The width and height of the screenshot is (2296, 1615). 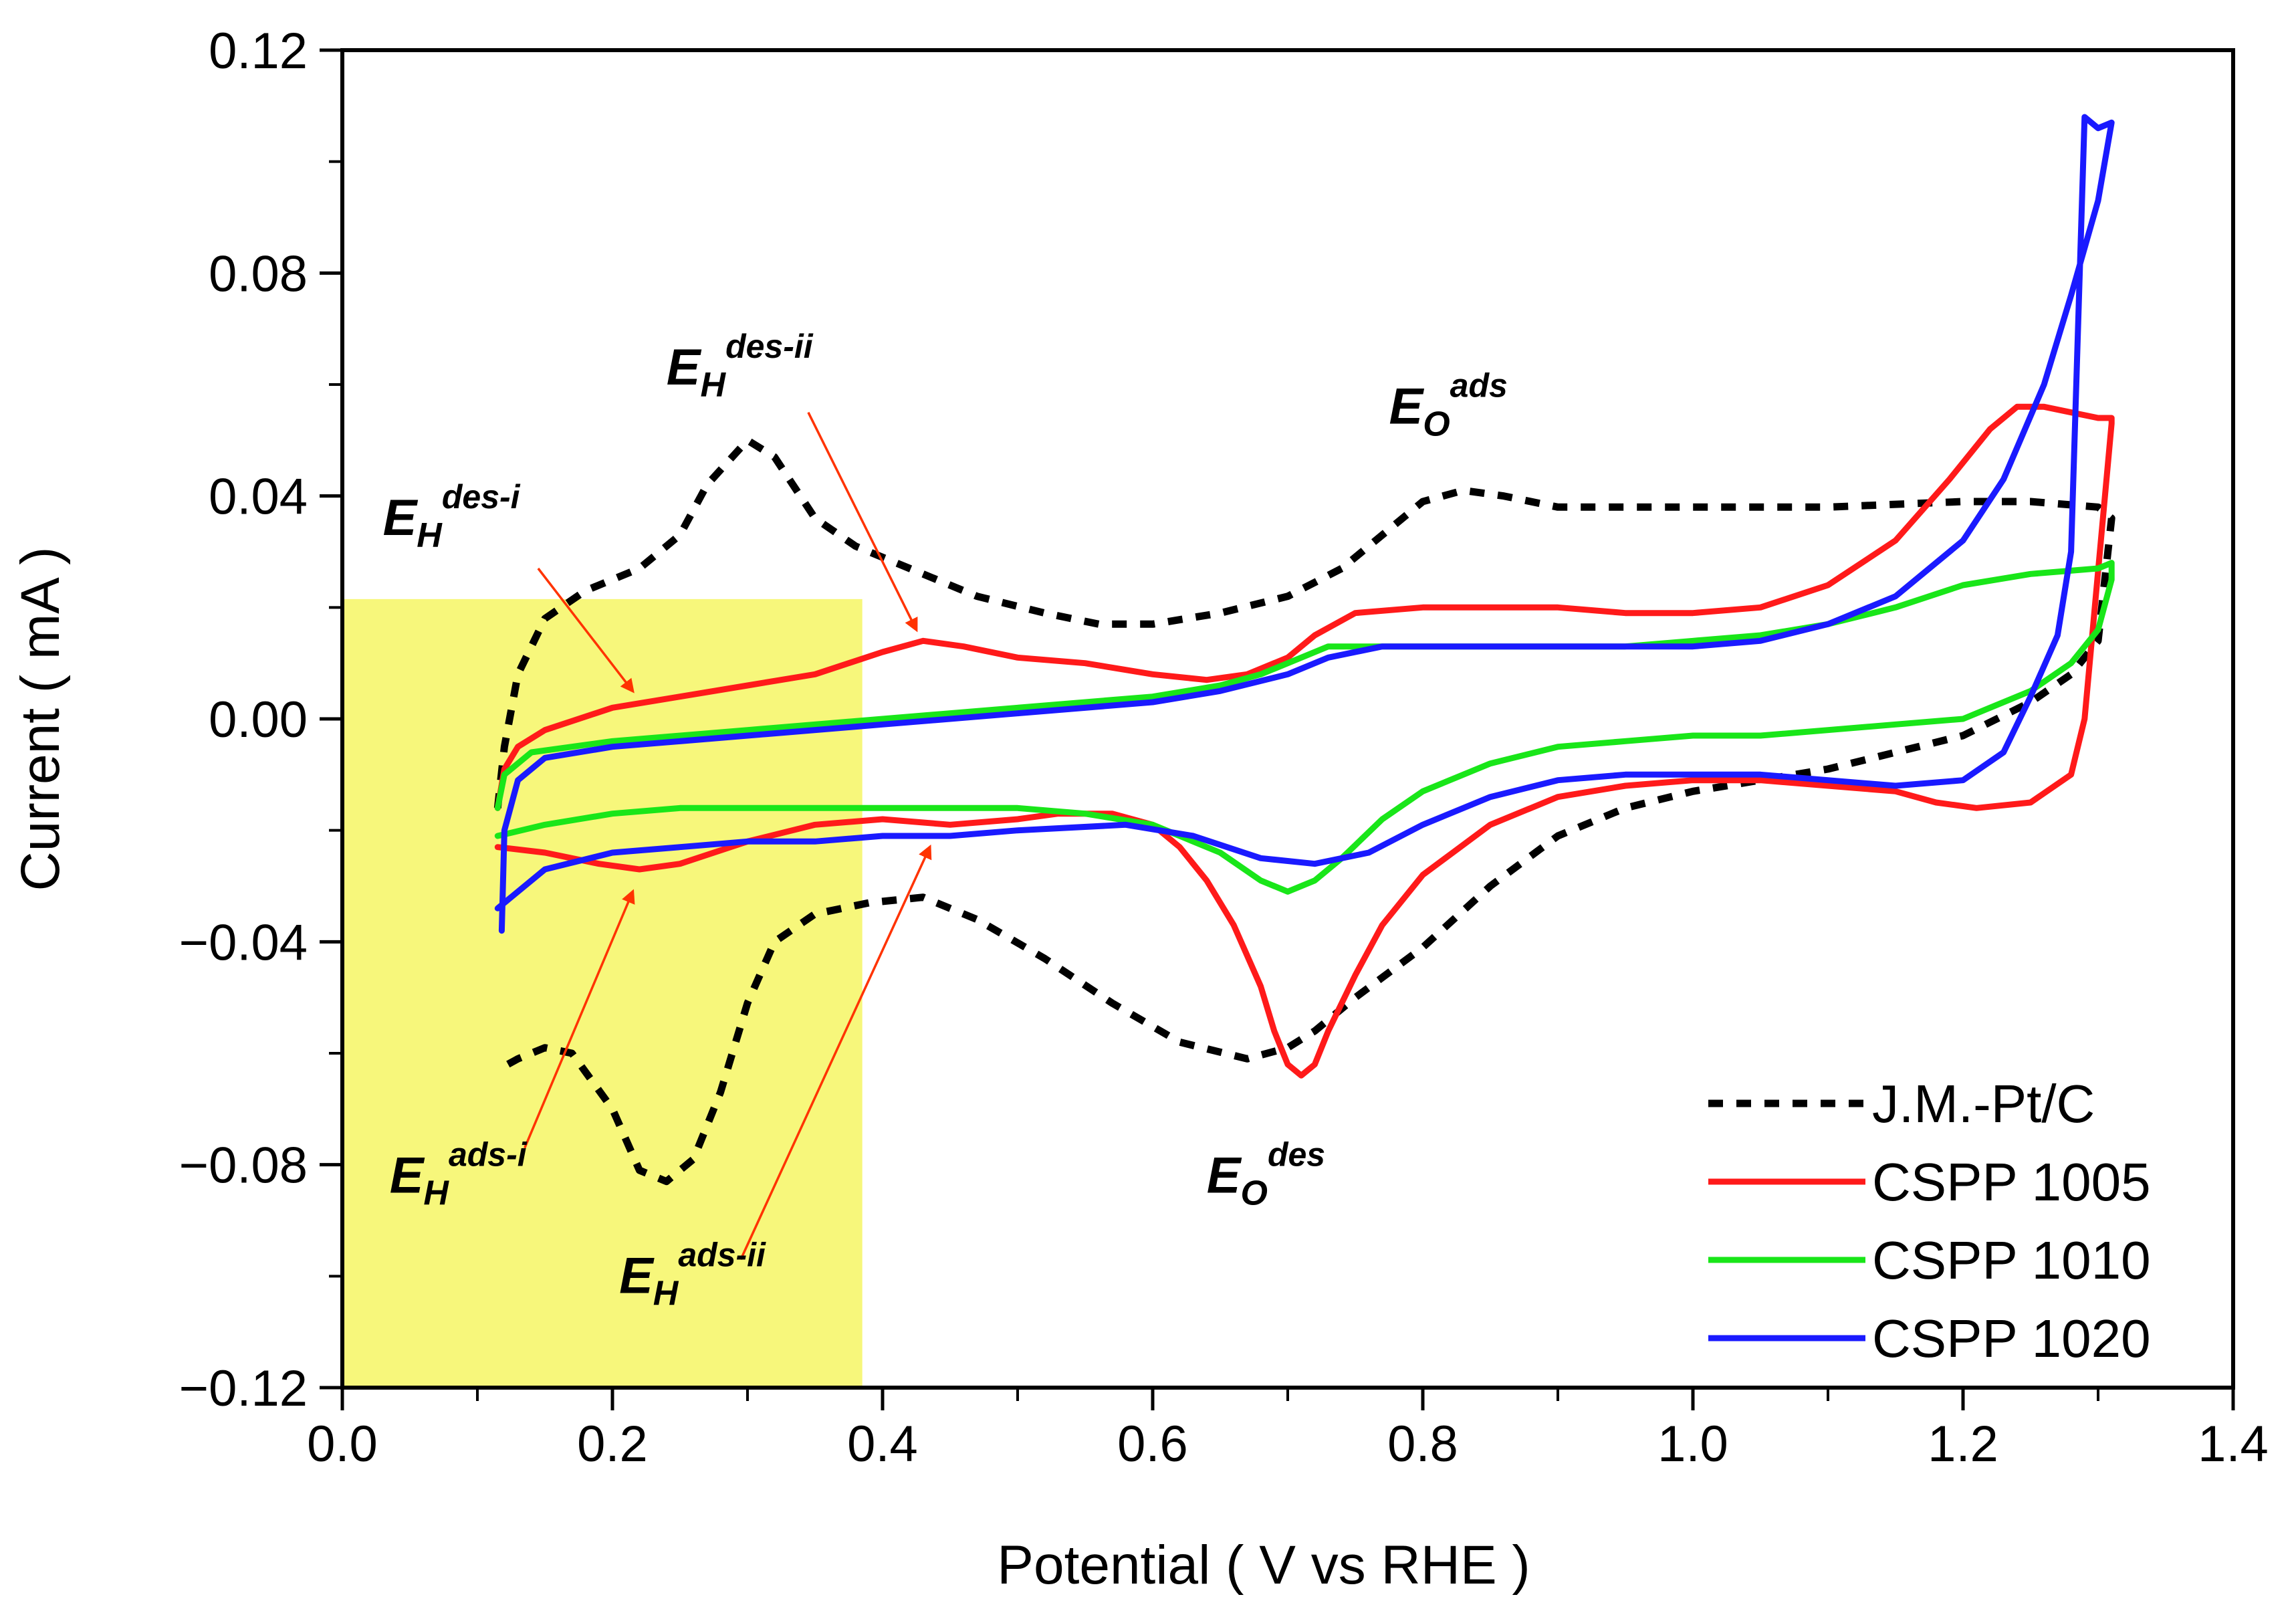 What do you see at coordinates (243, 942) in the screenshot?
I see `y-tick-label: −0.04` at bounding box center [243, 942].